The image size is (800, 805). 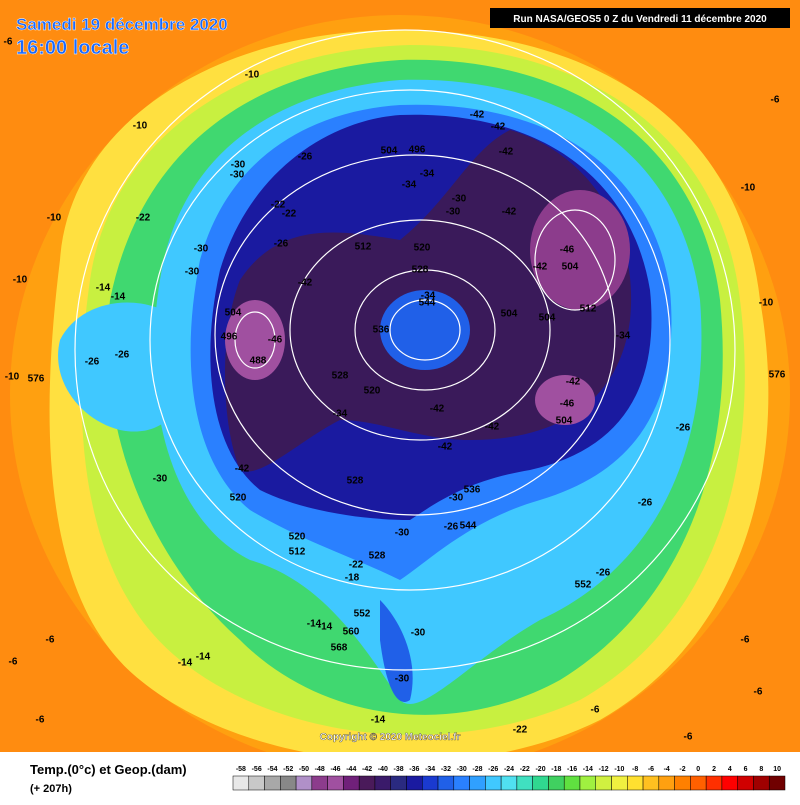 I want to click on contour-label: 568, so click(x=339, y=648).